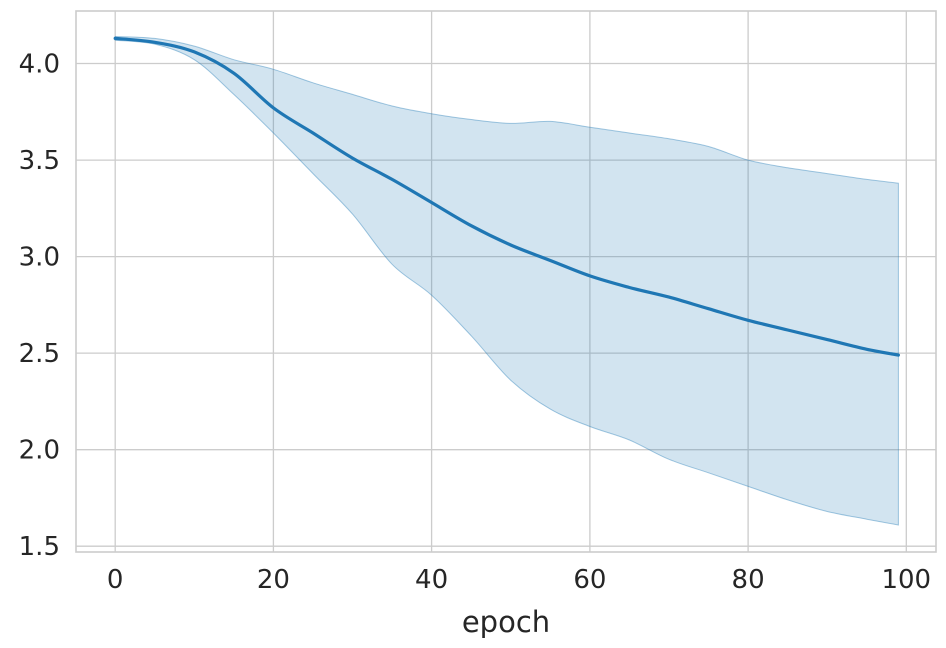 The width and height of the screenshot is (946, 648). What do you see at coordinates (39, 306) in the screenshot?
I see `y-tick-labels: 1.5 2.0 2.5 3.0 3.5 4.0` at bounding box center [39, 306].